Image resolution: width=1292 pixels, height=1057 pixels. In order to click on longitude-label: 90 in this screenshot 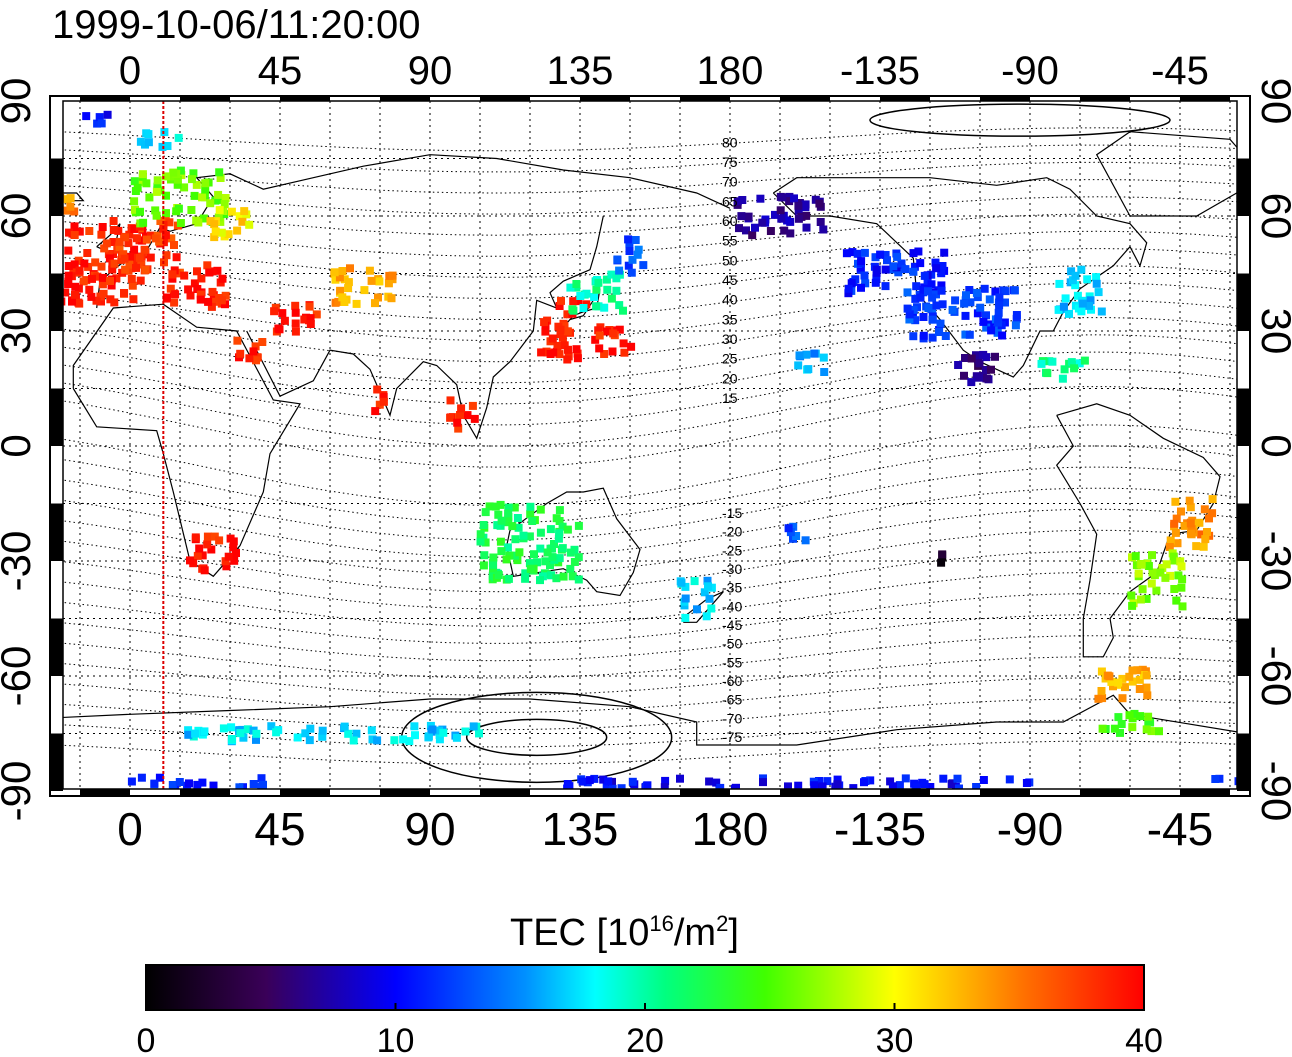, I will do `click(429, 829)`.